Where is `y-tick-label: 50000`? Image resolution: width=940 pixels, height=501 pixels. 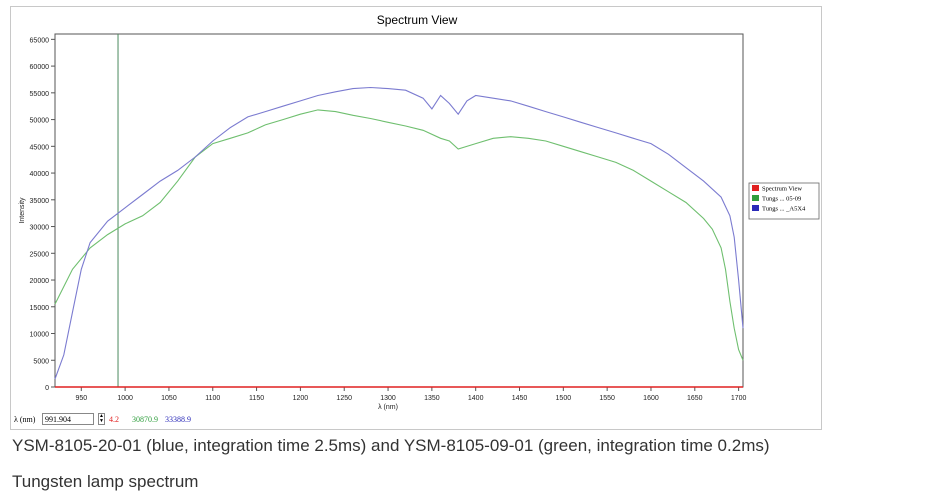
y-tick-label: 50000 is located at coordinates (40, 121).